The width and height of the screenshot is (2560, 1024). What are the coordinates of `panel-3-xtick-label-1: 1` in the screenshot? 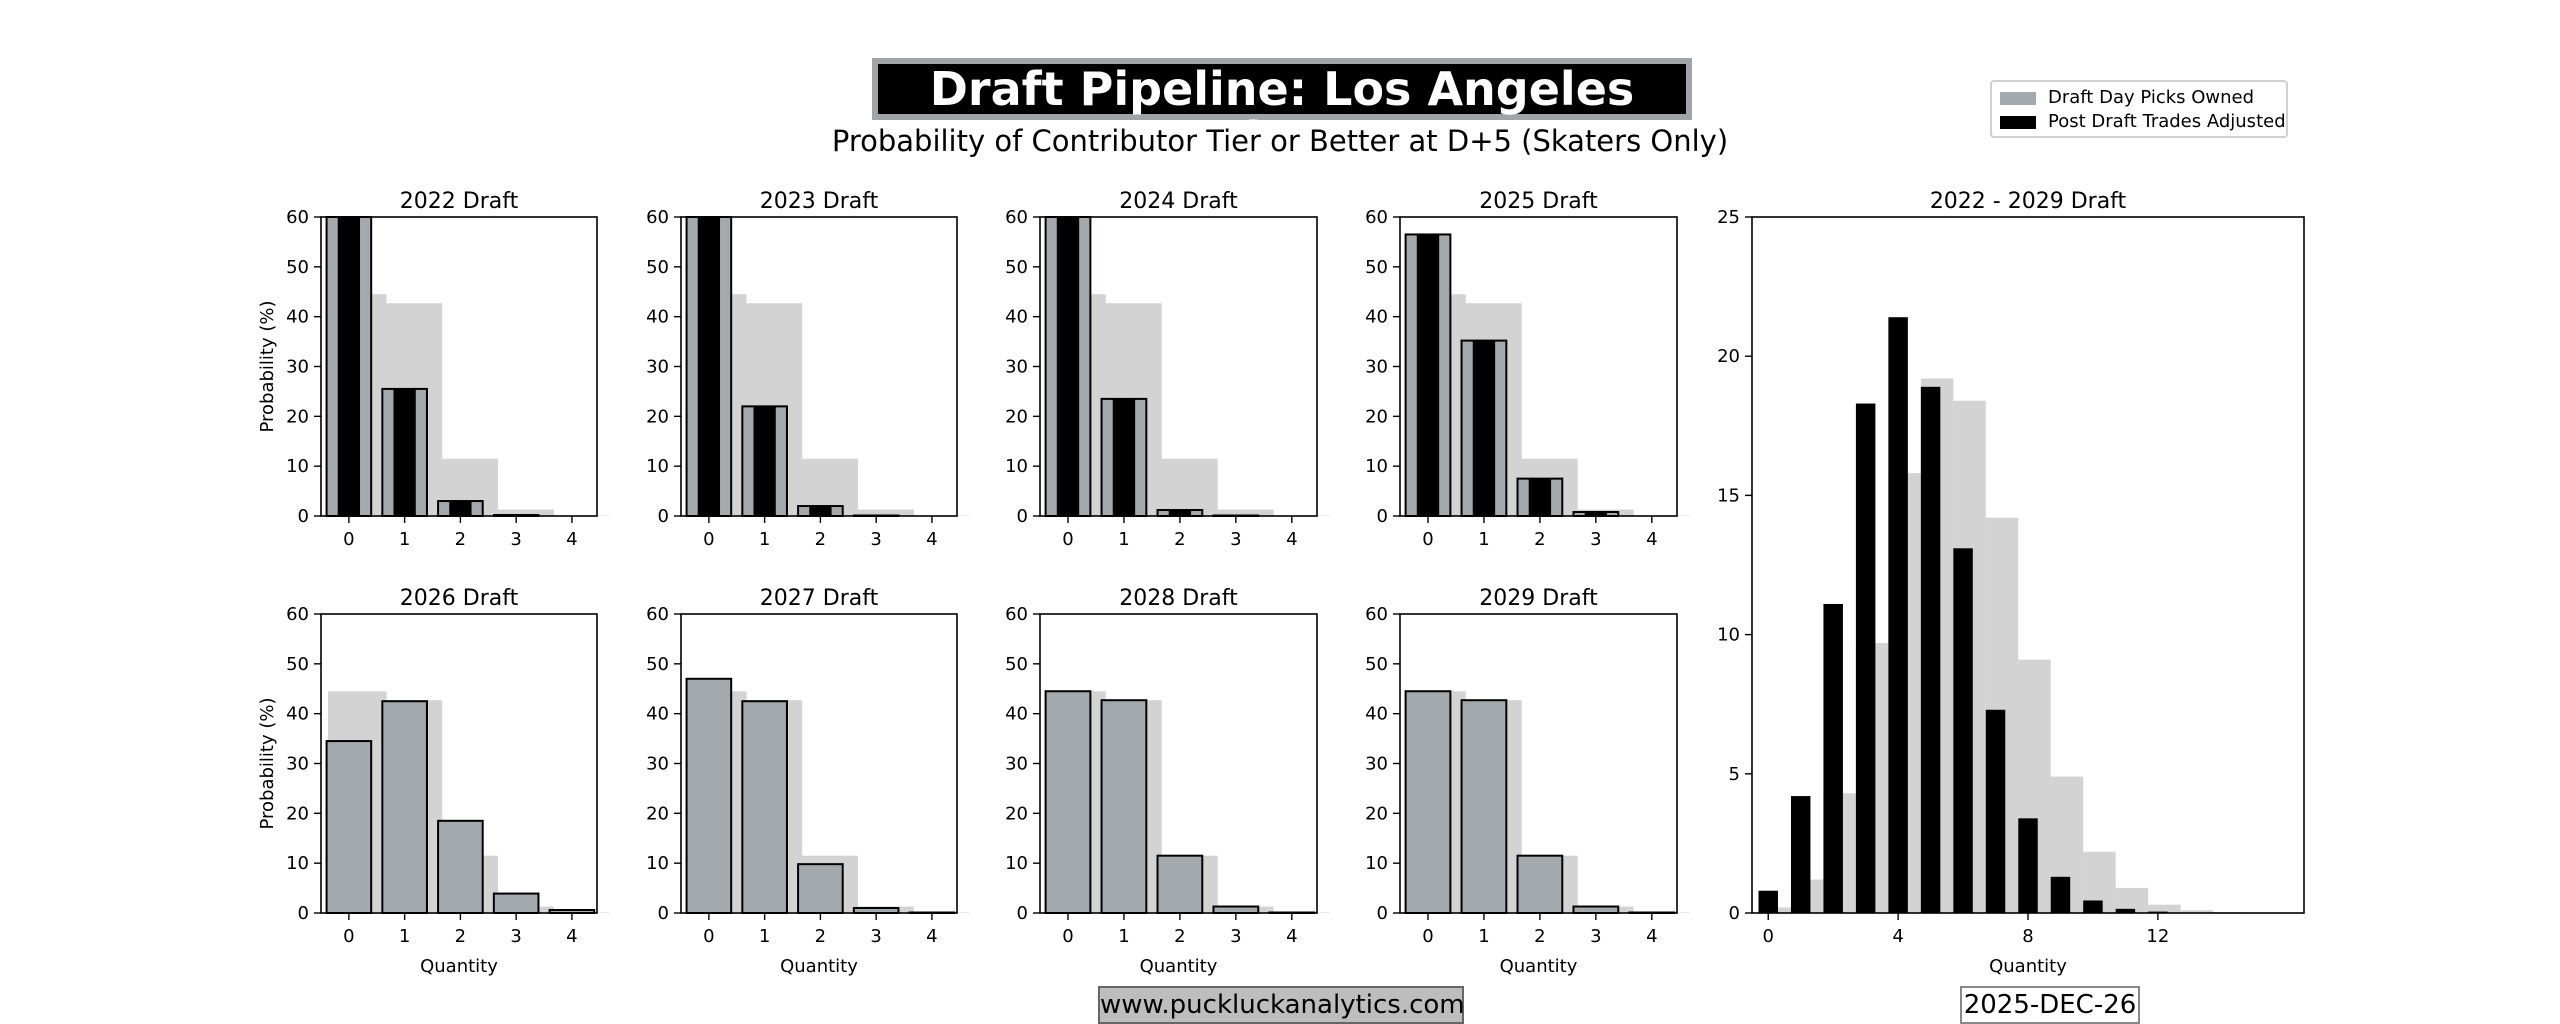 It's located at (1483, 539).